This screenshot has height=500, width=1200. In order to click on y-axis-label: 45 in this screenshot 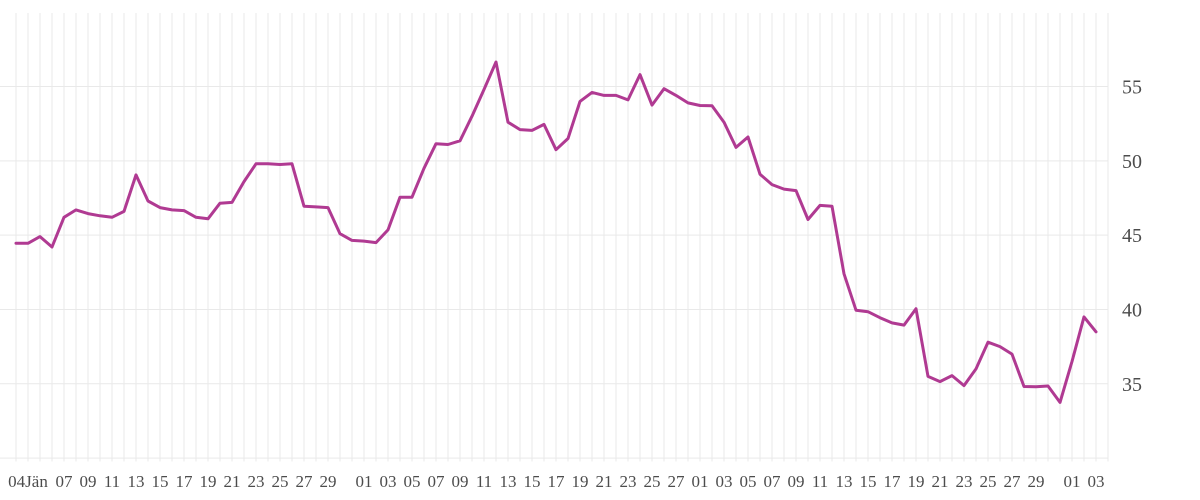, I will do `click(1132, 236)`.